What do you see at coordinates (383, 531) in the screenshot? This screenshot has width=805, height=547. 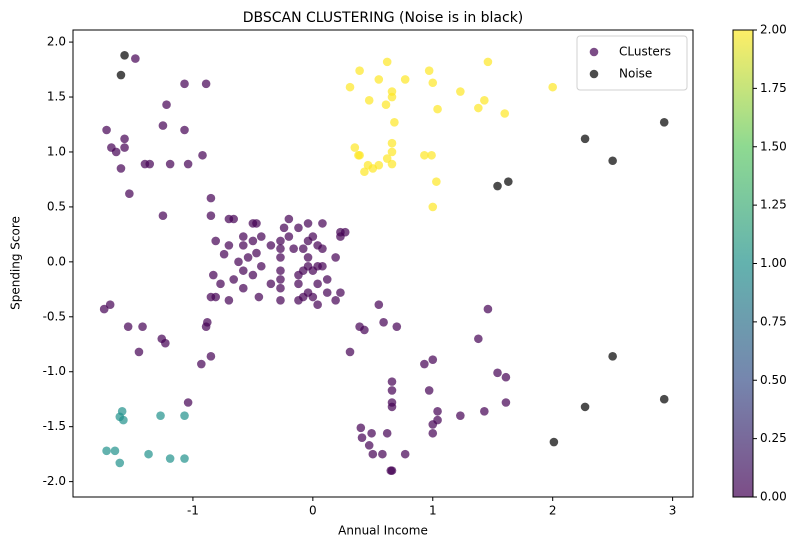 I see `x-axis-label: Annual Income` at bounding box center [383, 531].